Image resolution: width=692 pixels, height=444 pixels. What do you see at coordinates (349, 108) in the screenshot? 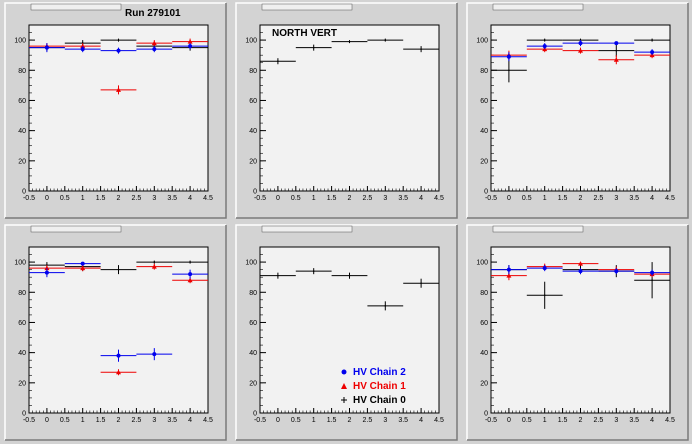
I see `plot-area` at bounding box center [349, 108].